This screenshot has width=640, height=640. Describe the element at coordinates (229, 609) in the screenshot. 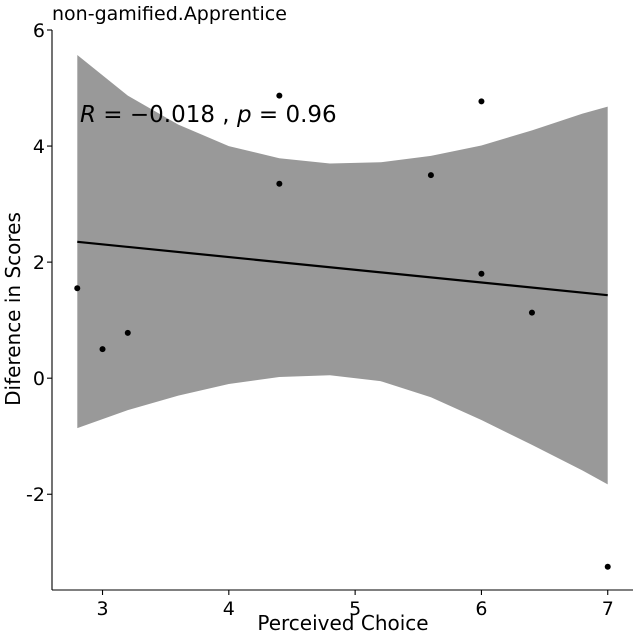

I see `x-tick-label-4: 4` at that location.